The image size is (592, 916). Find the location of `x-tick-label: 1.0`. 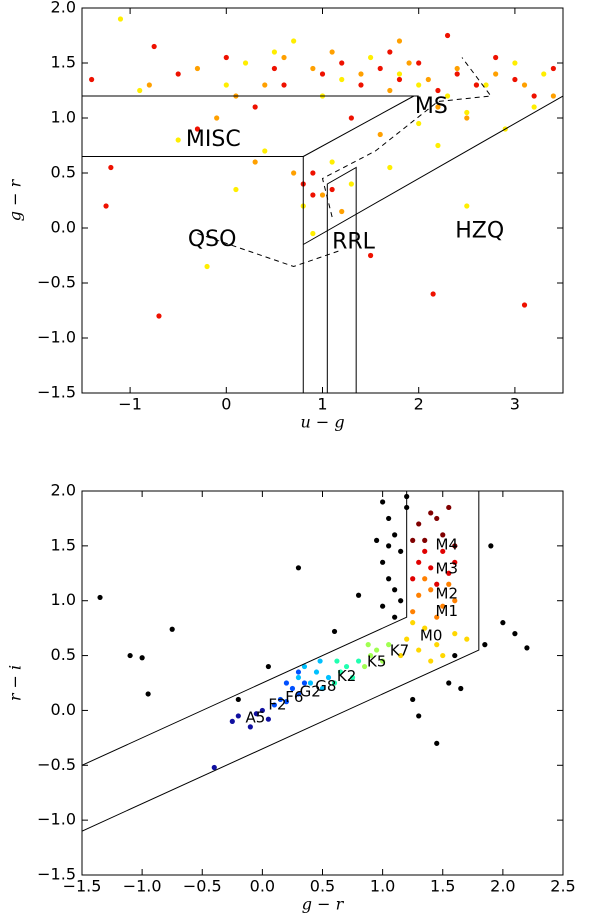

x-tick-label: 1.0 is located at coordinates (382, 886).